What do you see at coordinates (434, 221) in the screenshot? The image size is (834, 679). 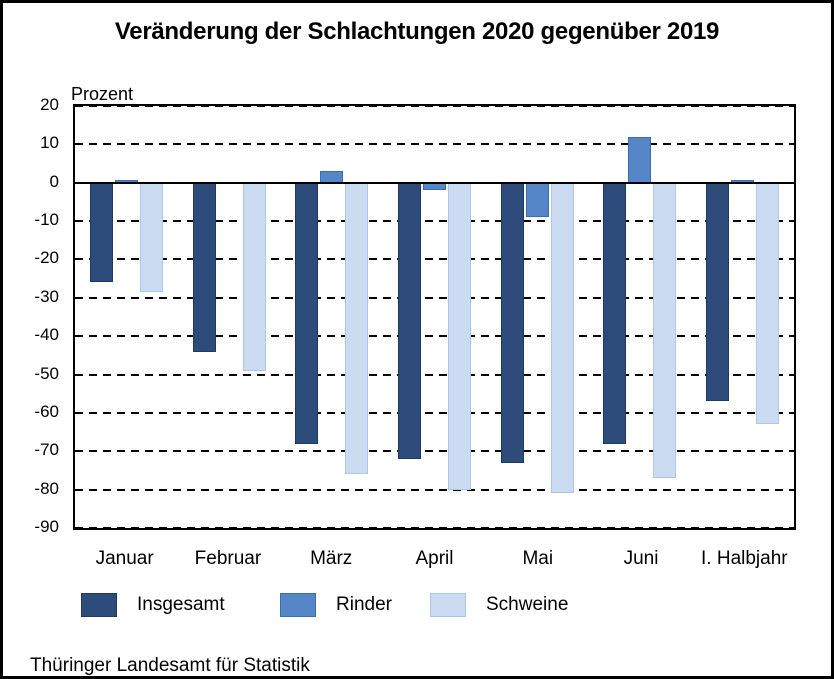 I see `gridline--10` at bounding box center [434, 221].